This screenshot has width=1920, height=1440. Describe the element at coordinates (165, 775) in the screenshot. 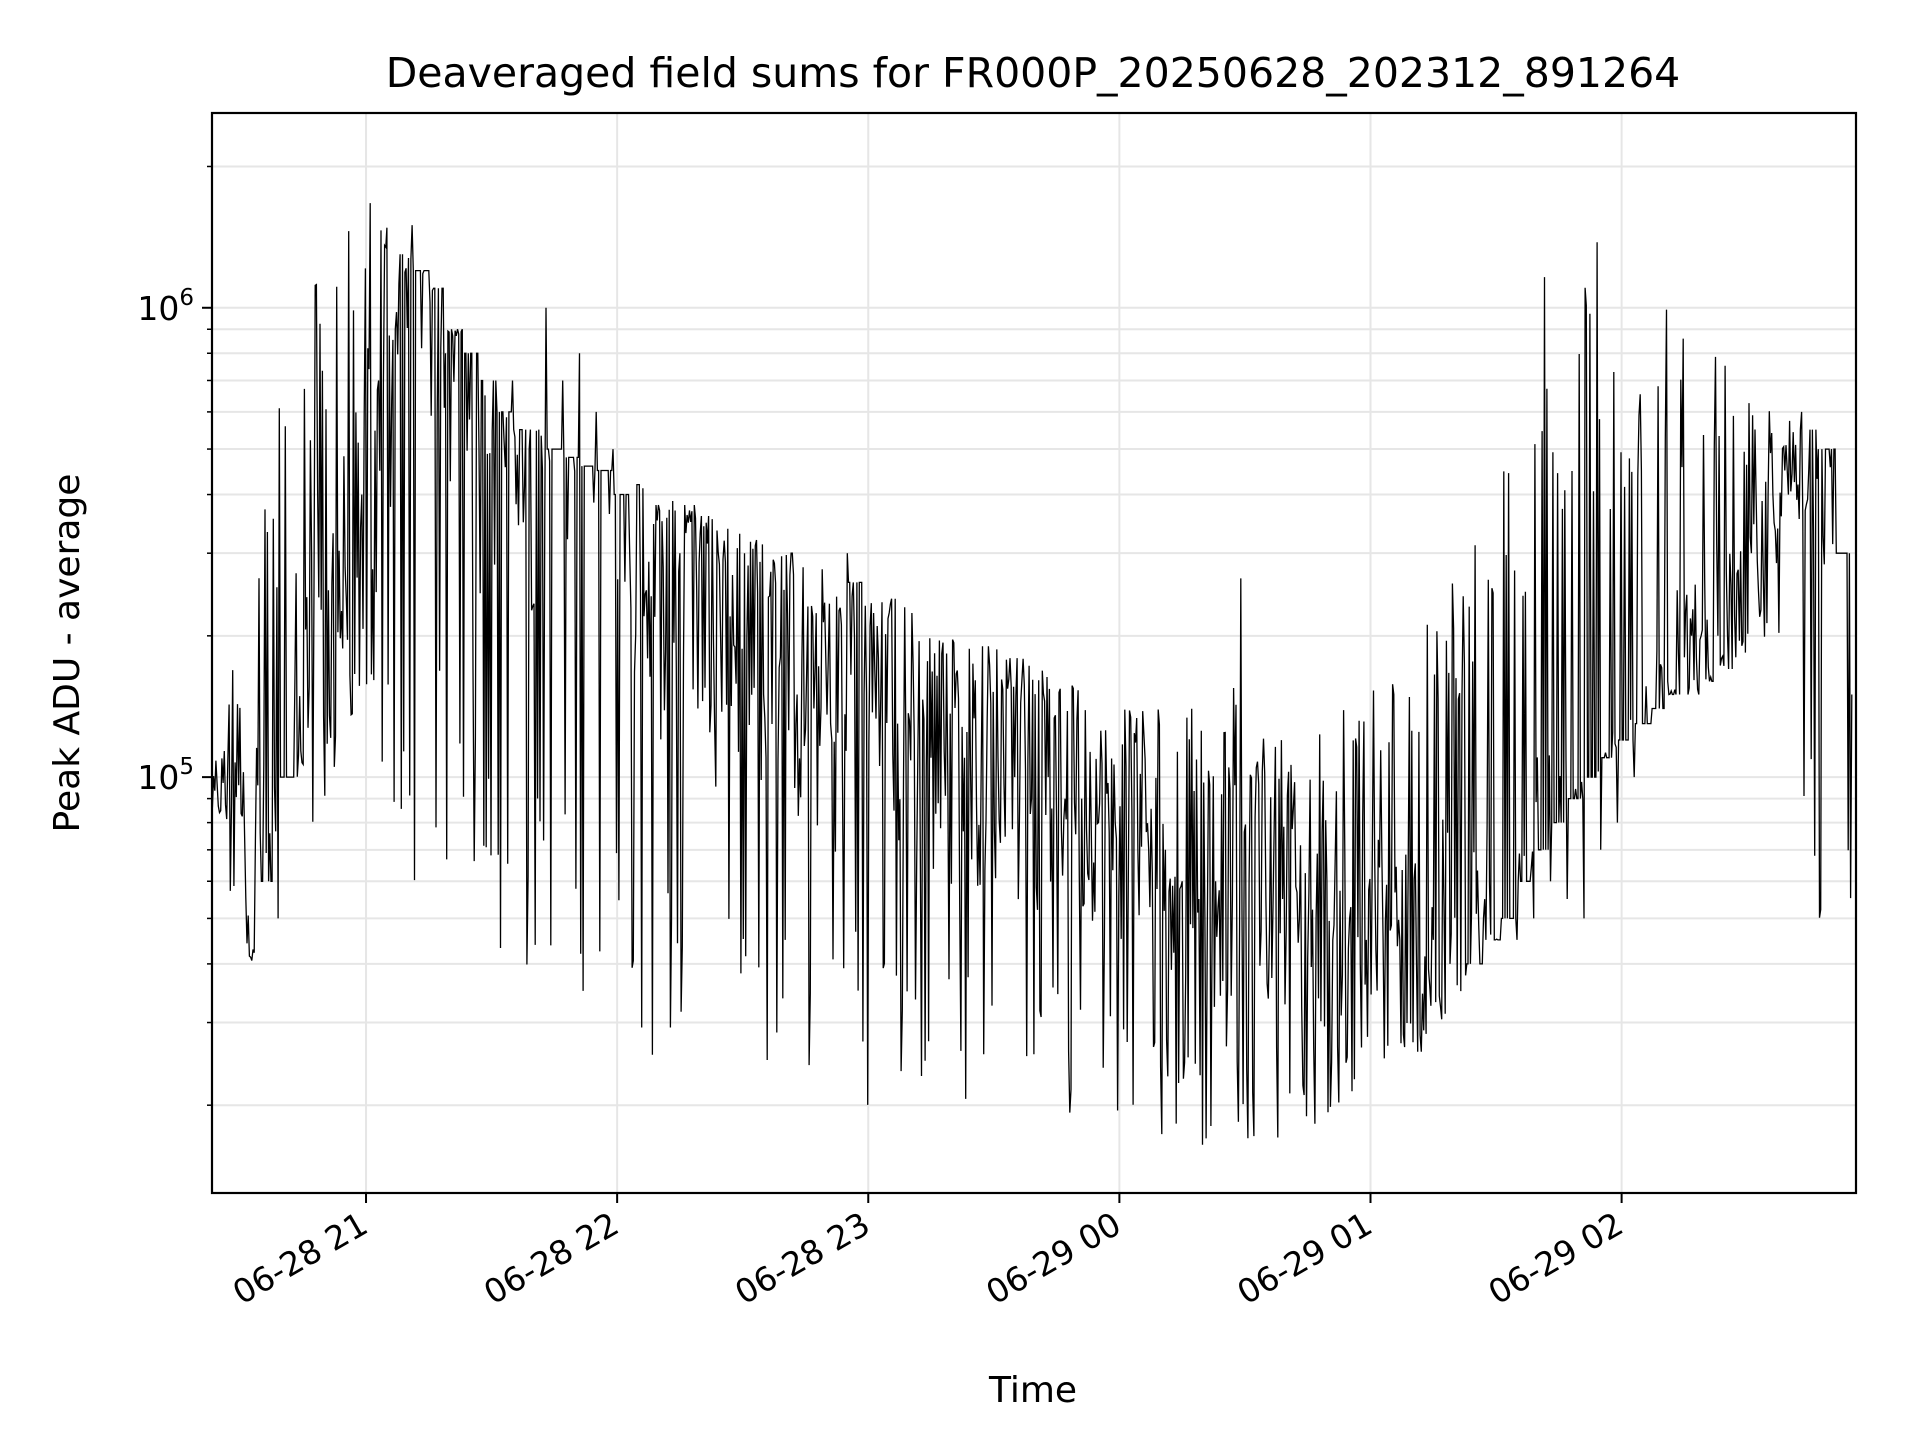

I see `y-tick-label: 105` at that location.